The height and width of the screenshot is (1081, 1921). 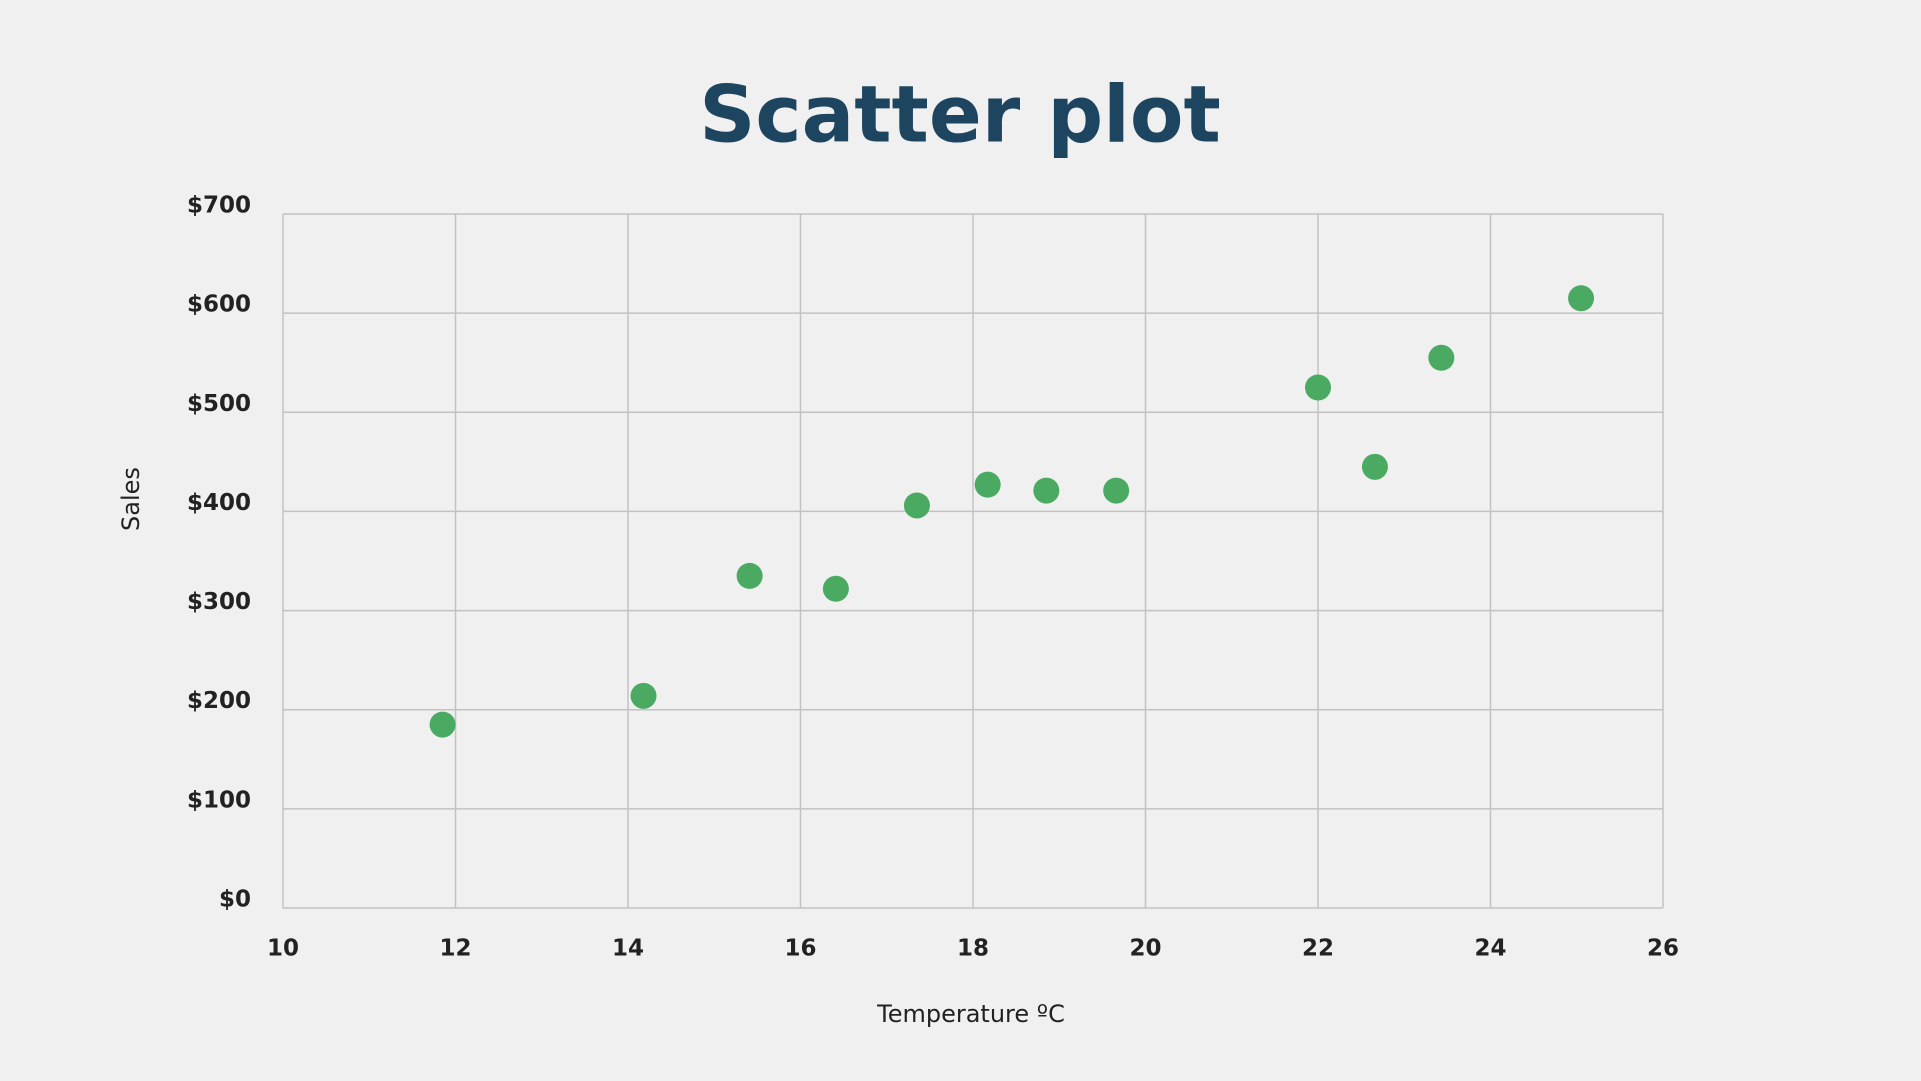 I want to click on x-tick-label: 10, so click(x=283, y=949).